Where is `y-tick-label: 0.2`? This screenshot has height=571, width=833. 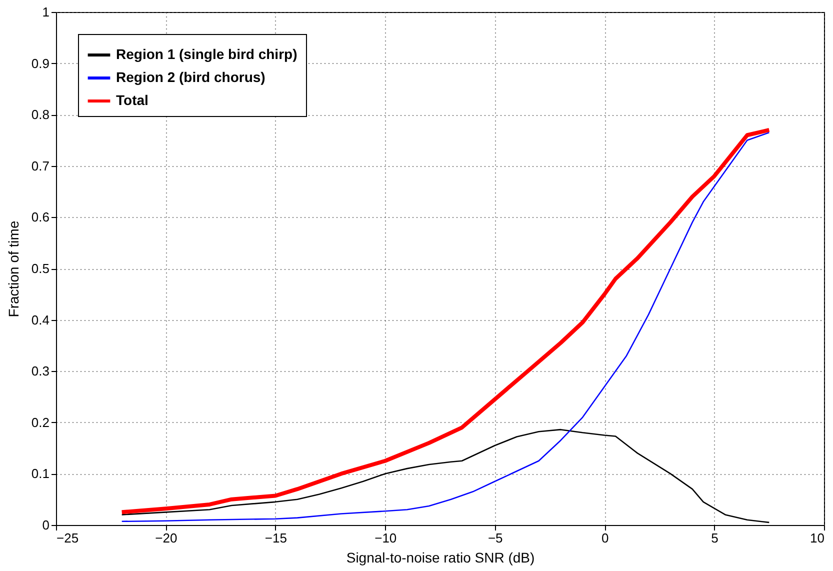
y-tick-label: 0.2 is located at coordinates (40, 422).